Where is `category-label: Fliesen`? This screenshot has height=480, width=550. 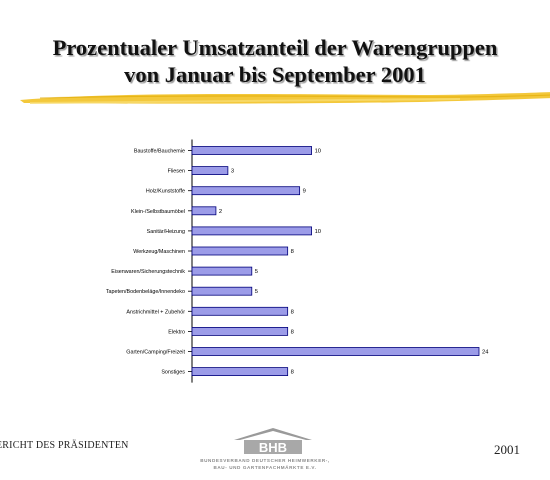
category-label: Fliesen is located at coordinates (176, 172).